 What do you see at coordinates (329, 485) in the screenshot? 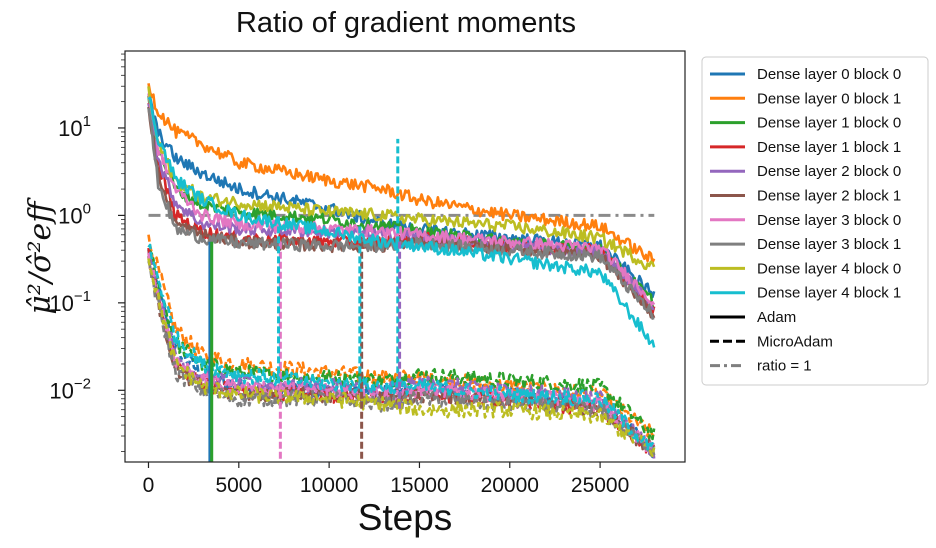
I see `x-tick-label: 10000` at bounding box center [329, 485].